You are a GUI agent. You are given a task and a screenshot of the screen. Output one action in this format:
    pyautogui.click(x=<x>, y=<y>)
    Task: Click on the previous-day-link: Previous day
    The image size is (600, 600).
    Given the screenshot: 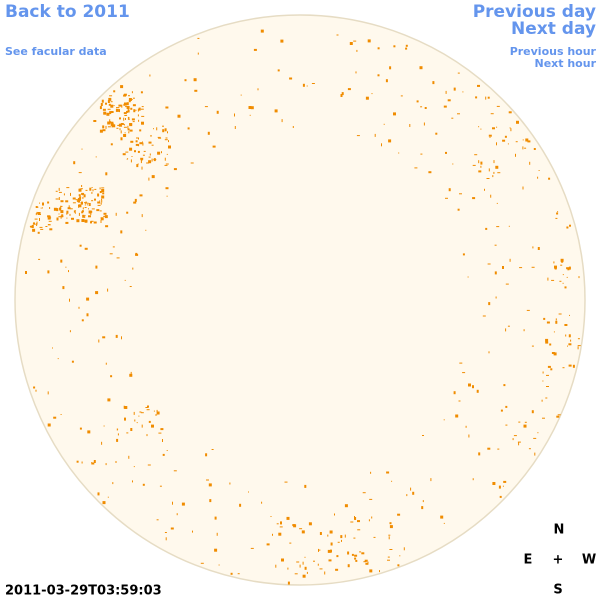 What is the action you would take?
    pyautogui.click(x=534, y=12)
    